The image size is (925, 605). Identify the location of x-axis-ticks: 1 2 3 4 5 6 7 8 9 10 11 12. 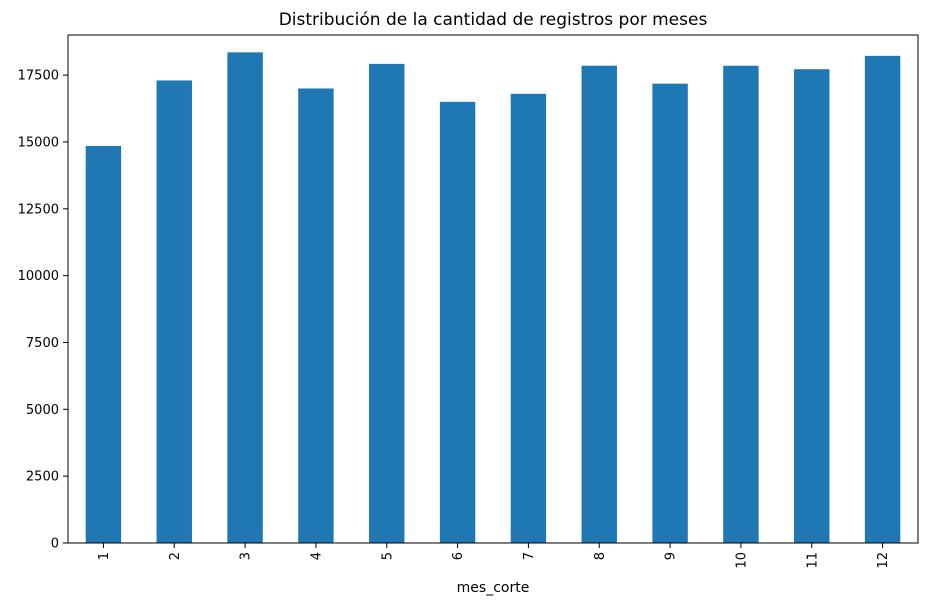
(494, 556).